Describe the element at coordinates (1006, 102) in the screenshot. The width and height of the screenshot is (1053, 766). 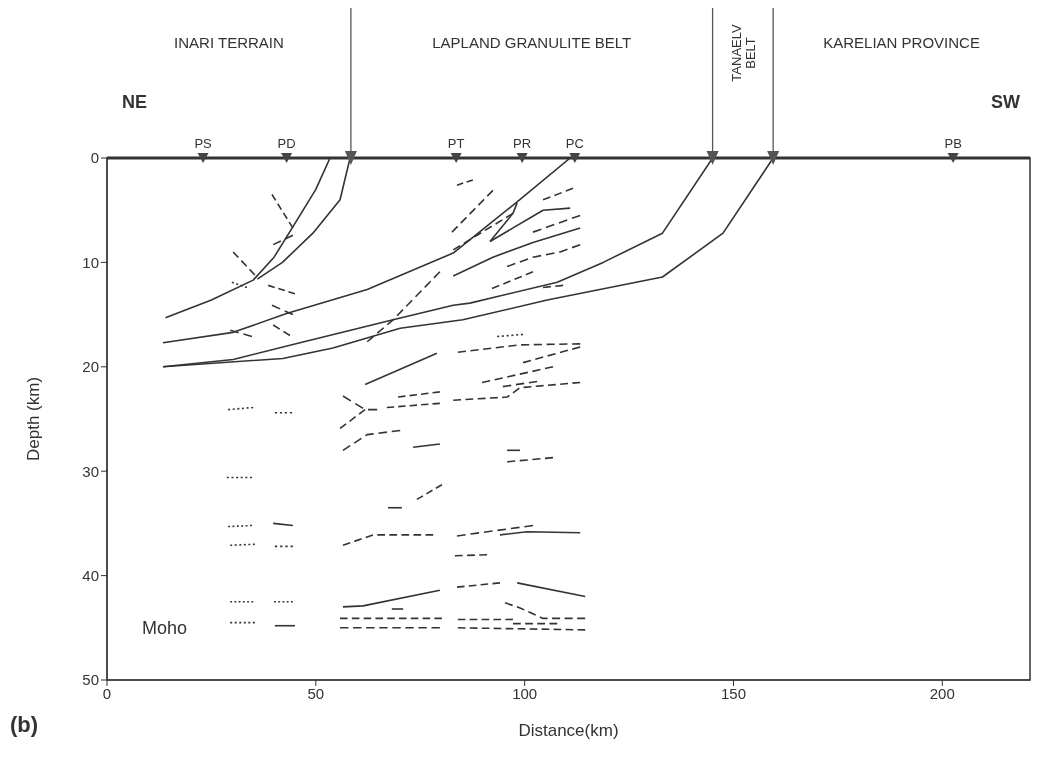
I see `text: SW` at that location.